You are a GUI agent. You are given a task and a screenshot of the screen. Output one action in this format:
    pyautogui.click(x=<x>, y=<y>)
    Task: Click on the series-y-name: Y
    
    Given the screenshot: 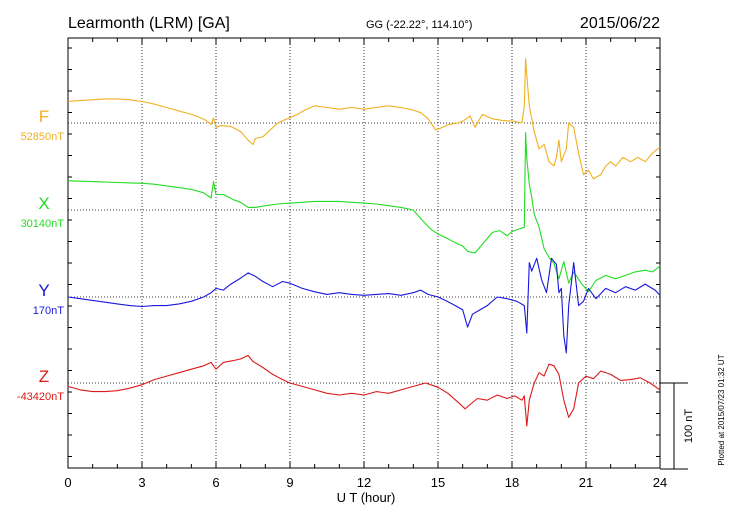 What is the action you would take?
    pyautogui.click(x=43, y=290)
    